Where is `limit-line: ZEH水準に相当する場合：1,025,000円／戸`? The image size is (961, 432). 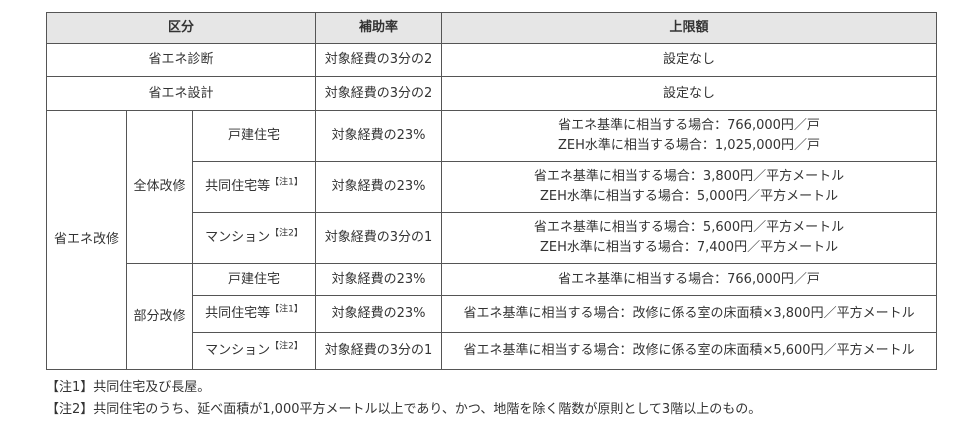 limit-line: ZEH水準に相当する場合：1,025,000円／戸 is located at coordinates (689, 145).